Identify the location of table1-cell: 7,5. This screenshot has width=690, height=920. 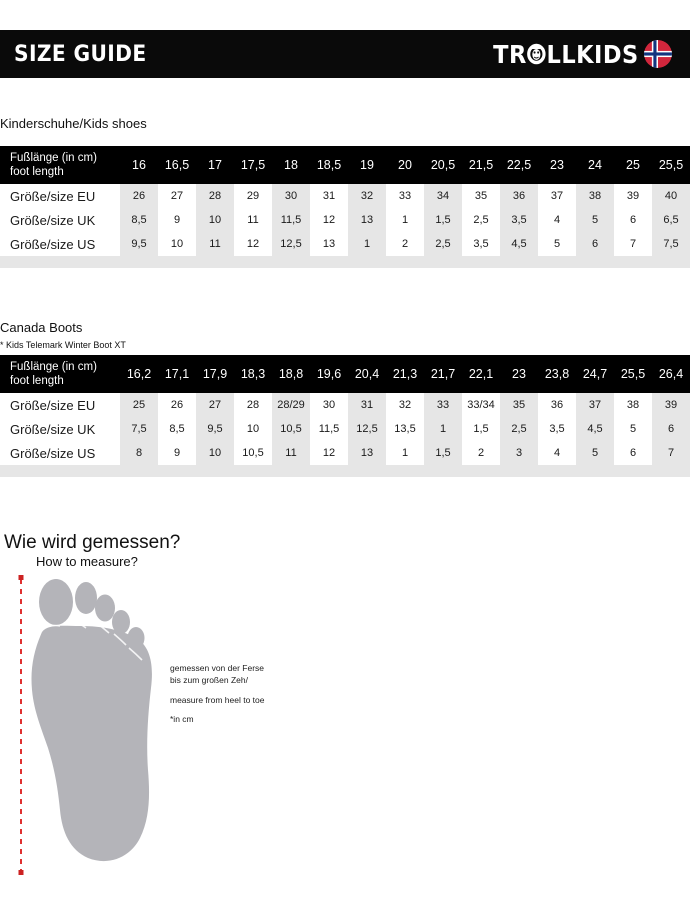
(671, 244).